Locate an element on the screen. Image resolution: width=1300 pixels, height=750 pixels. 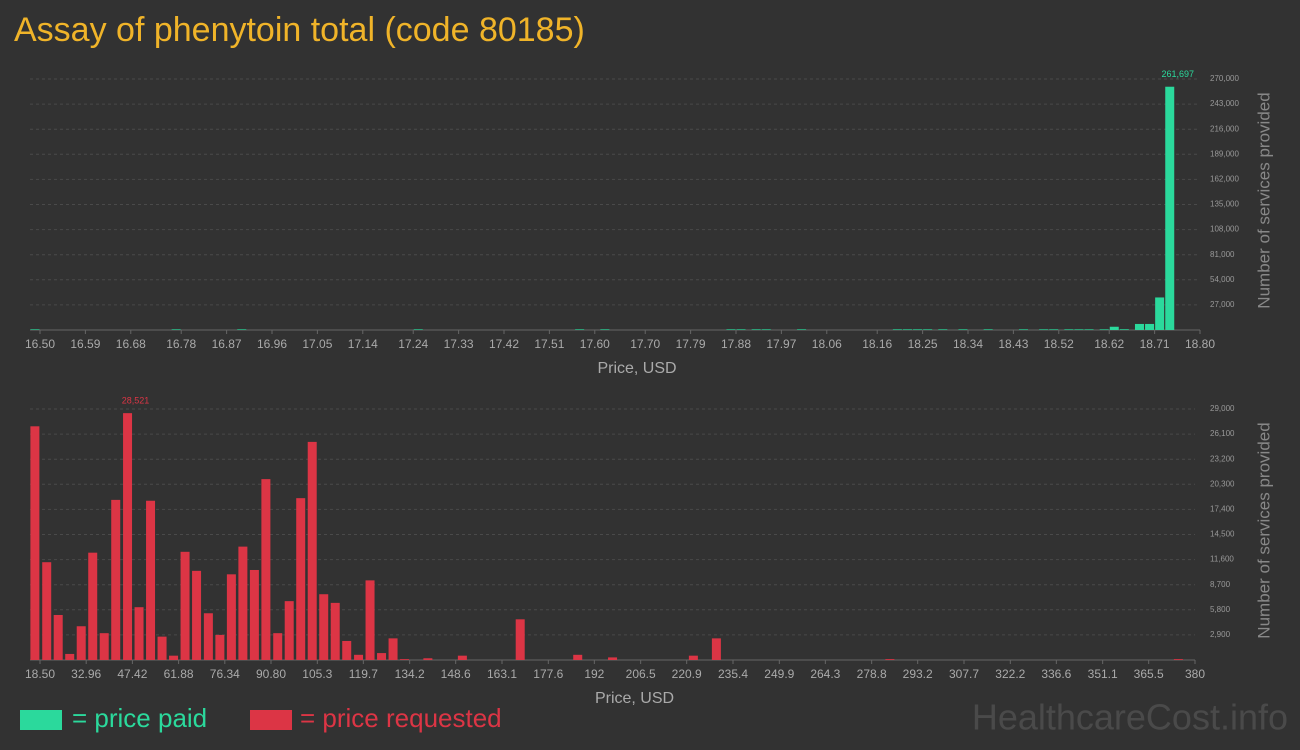
x-tick-label: 278.8 is located at coordinates (872, 674).